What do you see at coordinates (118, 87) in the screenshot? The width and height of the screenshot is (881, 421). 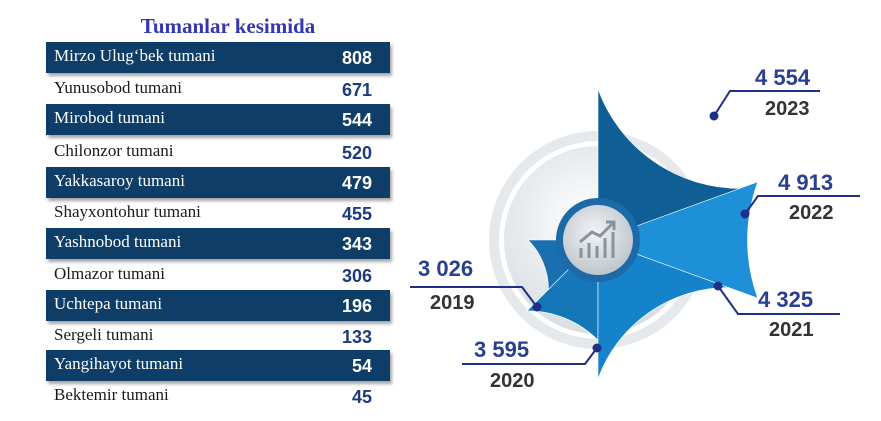 I see `district-name: Yunusobod tumani` at bounding box center [118, 87].